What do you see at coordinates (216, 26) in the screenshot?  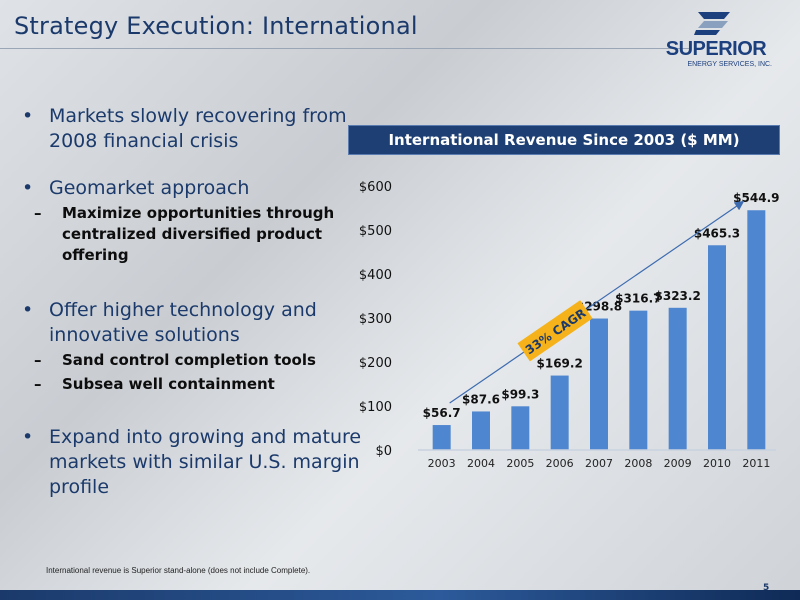 I see `slide-title: Strategy Execution: International` at bounding box center [216, 26].